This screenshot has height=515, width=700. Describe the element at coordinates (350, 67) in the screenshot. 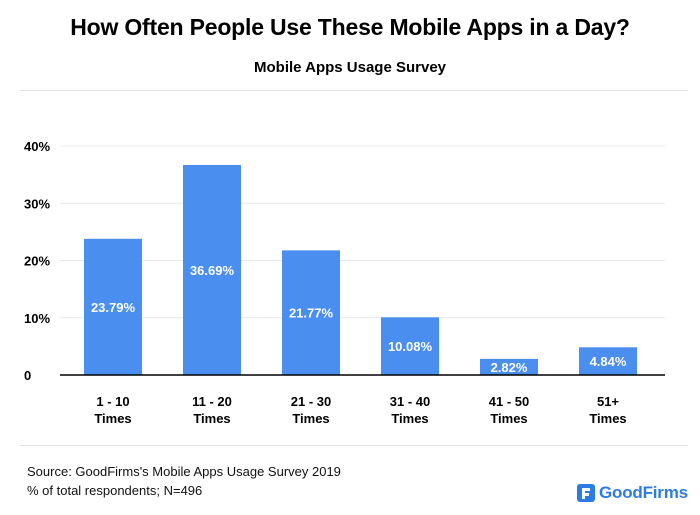

I see `chart-subtitle: Mobile Apps Usage Survey` at that location.